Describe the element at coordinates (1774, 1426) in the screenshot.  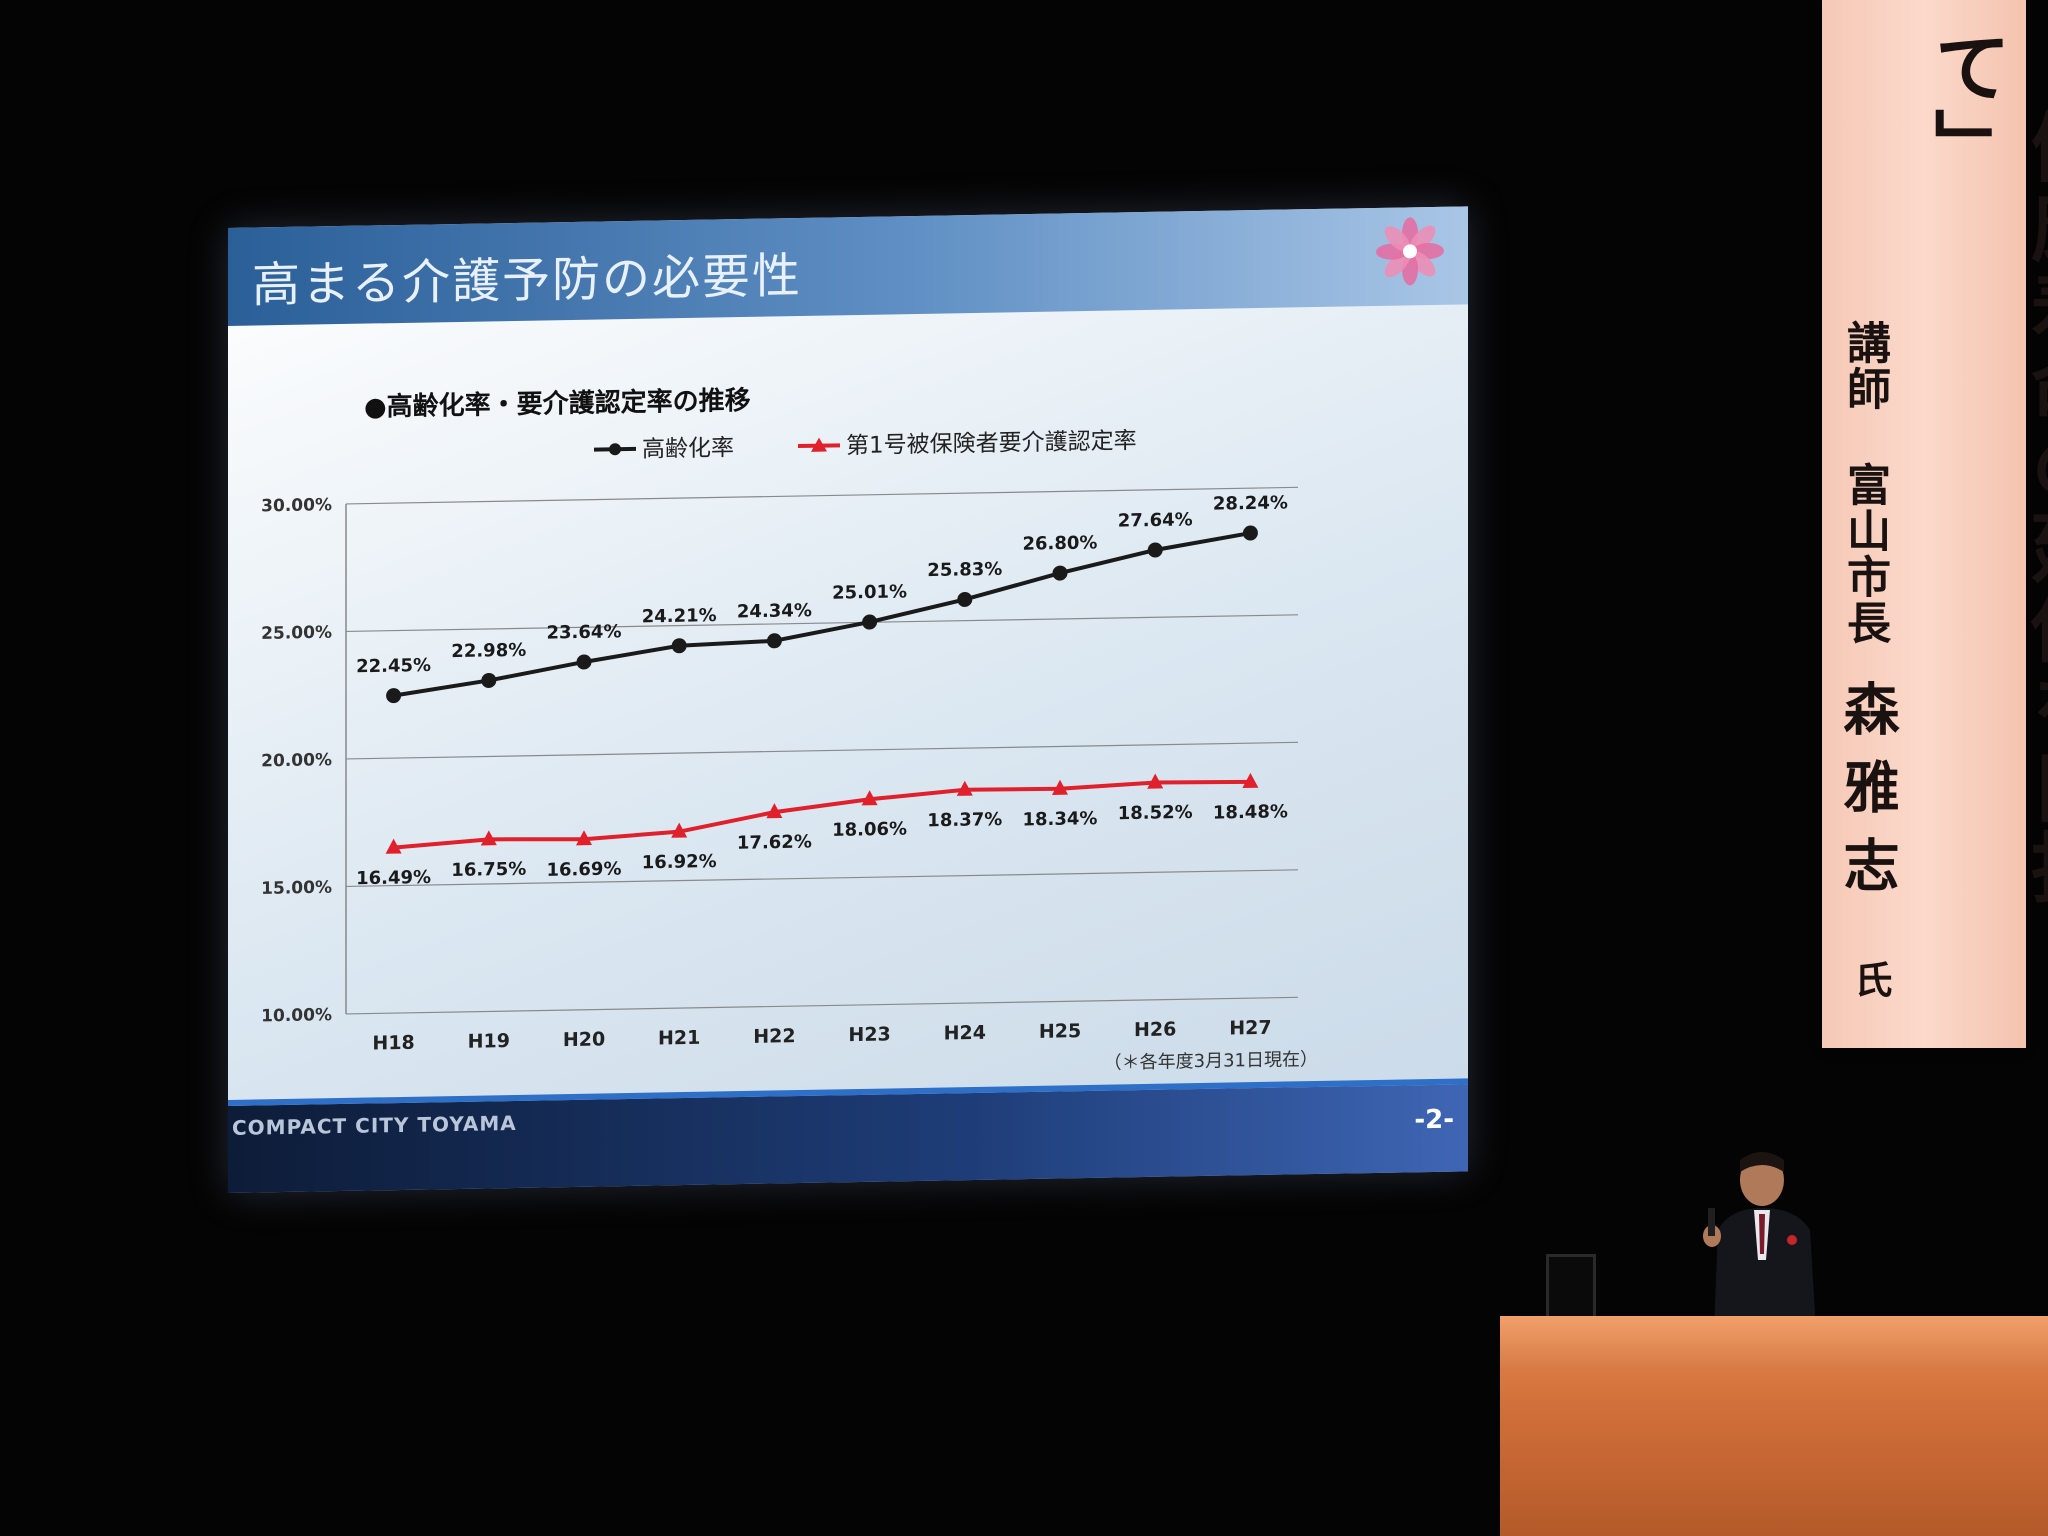
I see `podium` at that location.